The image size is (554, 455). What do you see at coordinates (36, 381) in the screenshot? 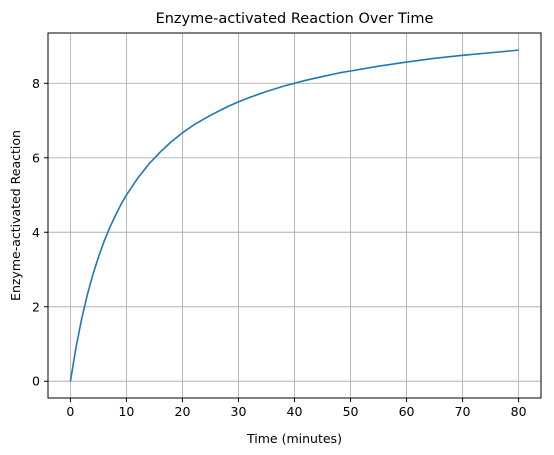
I see `y-tick-label: 0` at bounding box center [36, 381].